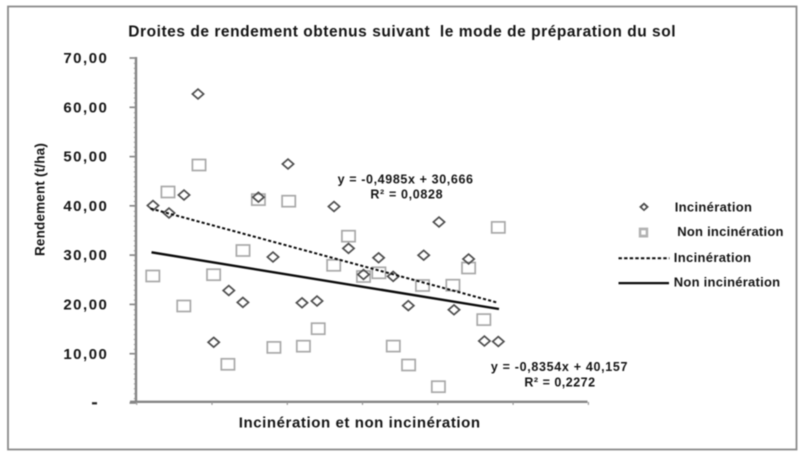 Image resolution: width=800 pixels, height=453 pixels. I want to click on svg-text: 30,00, so click(85, 255).